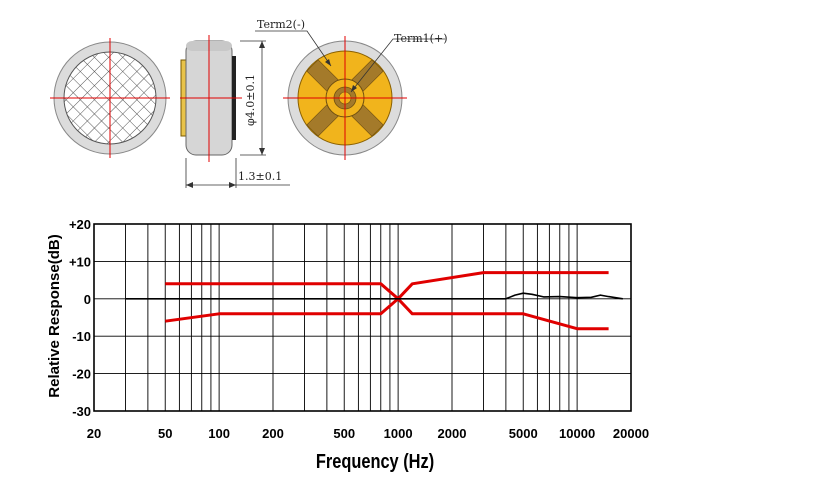 The image size is (833, 477). What do you see at coordinates (577, 433) in the screenshot?
I see `x-tick-label: 10000` at bounding box center [577, 433].